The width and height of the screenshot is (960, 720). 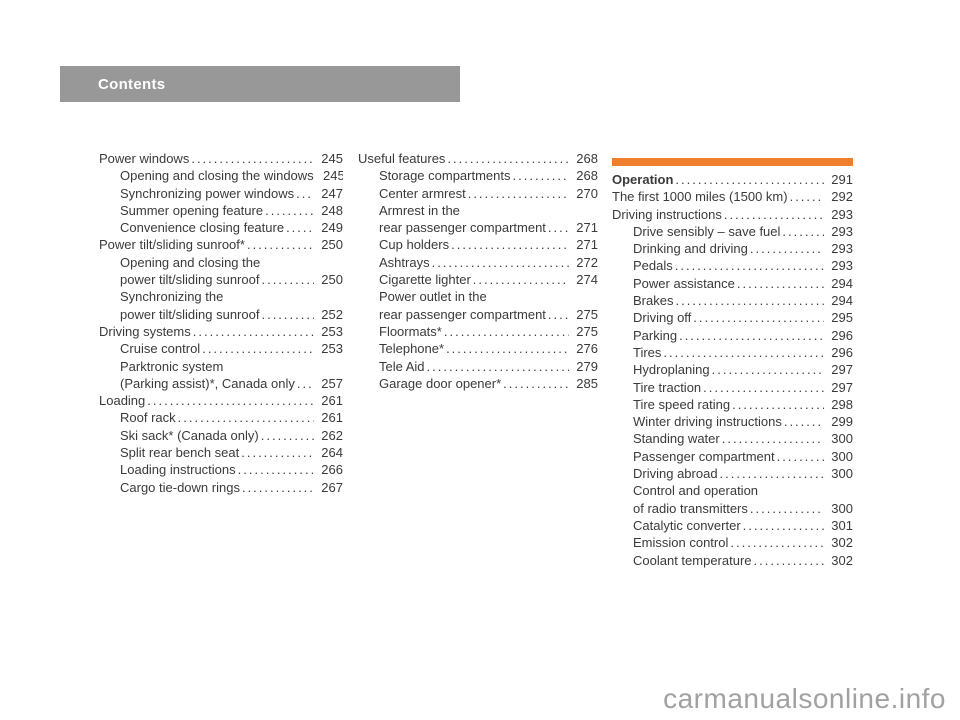 I want to click on toc-entry: power tilt/sliding sunroof 252, so click(x=221, y=314).